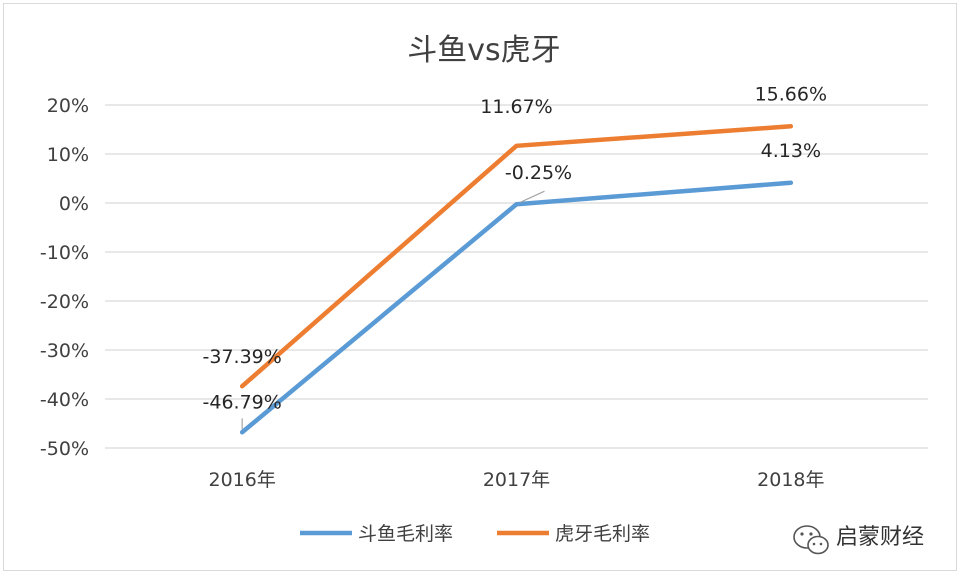 This screenshot has width=964, height=578. What do you see at coordinates (74, 204) in the screenshot?
I see `y-tick-label: 0%` at bounding box center [74, 204].